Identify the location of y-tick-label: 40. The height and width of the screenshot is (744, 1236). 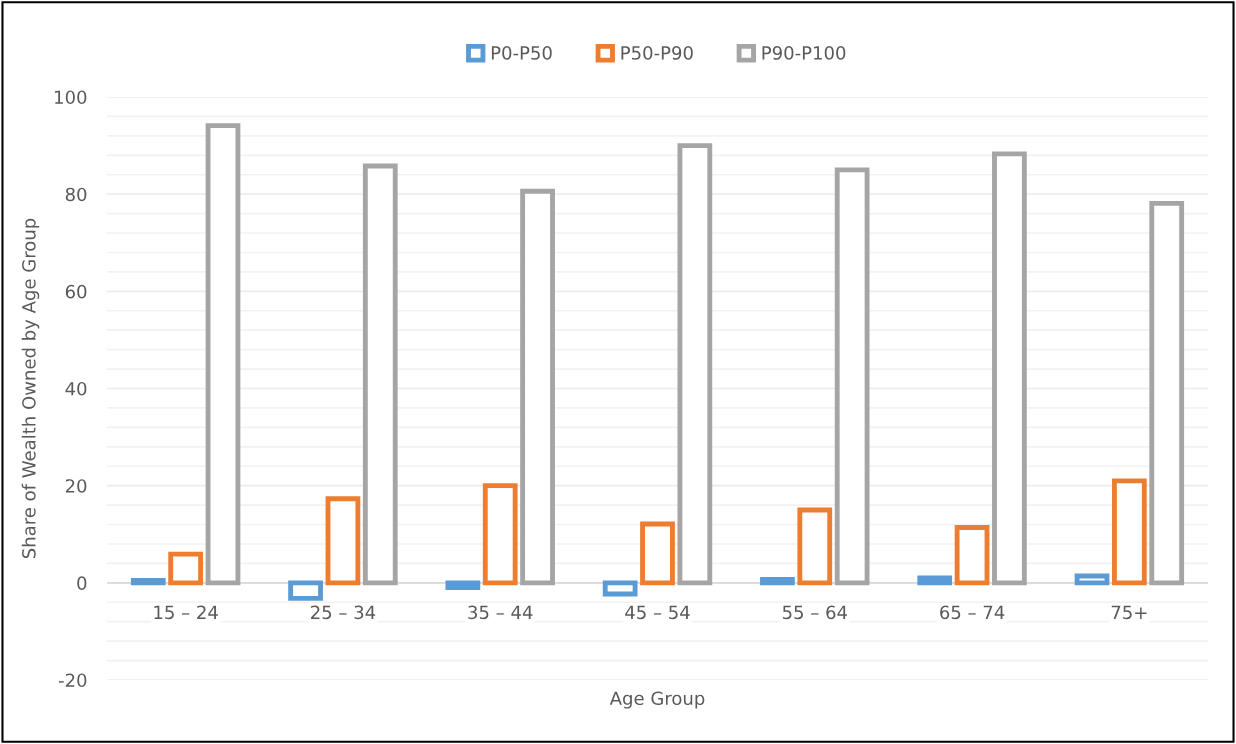
(76, 388).